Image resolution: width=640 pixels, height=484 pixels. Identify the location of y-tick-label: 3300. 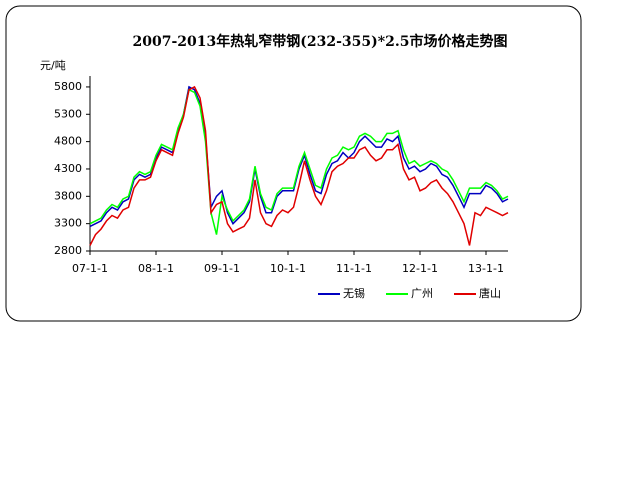
(68, 223).